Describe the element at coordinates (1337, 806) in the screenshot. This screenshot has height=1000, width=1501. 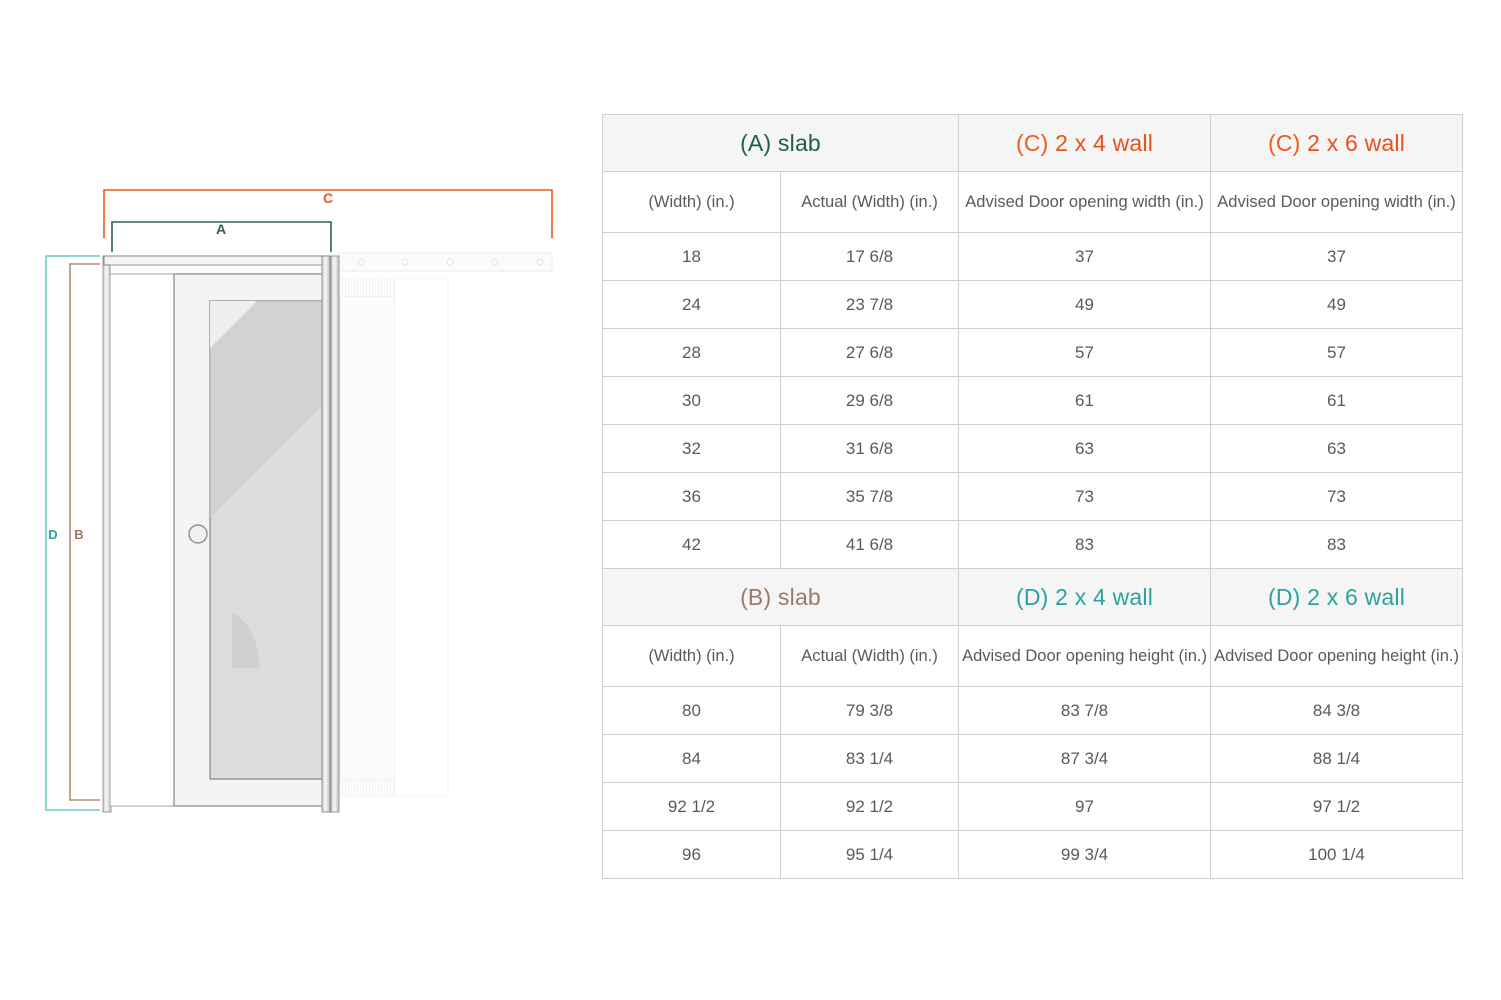
I see `table-cell: 97 1/2` at that location.